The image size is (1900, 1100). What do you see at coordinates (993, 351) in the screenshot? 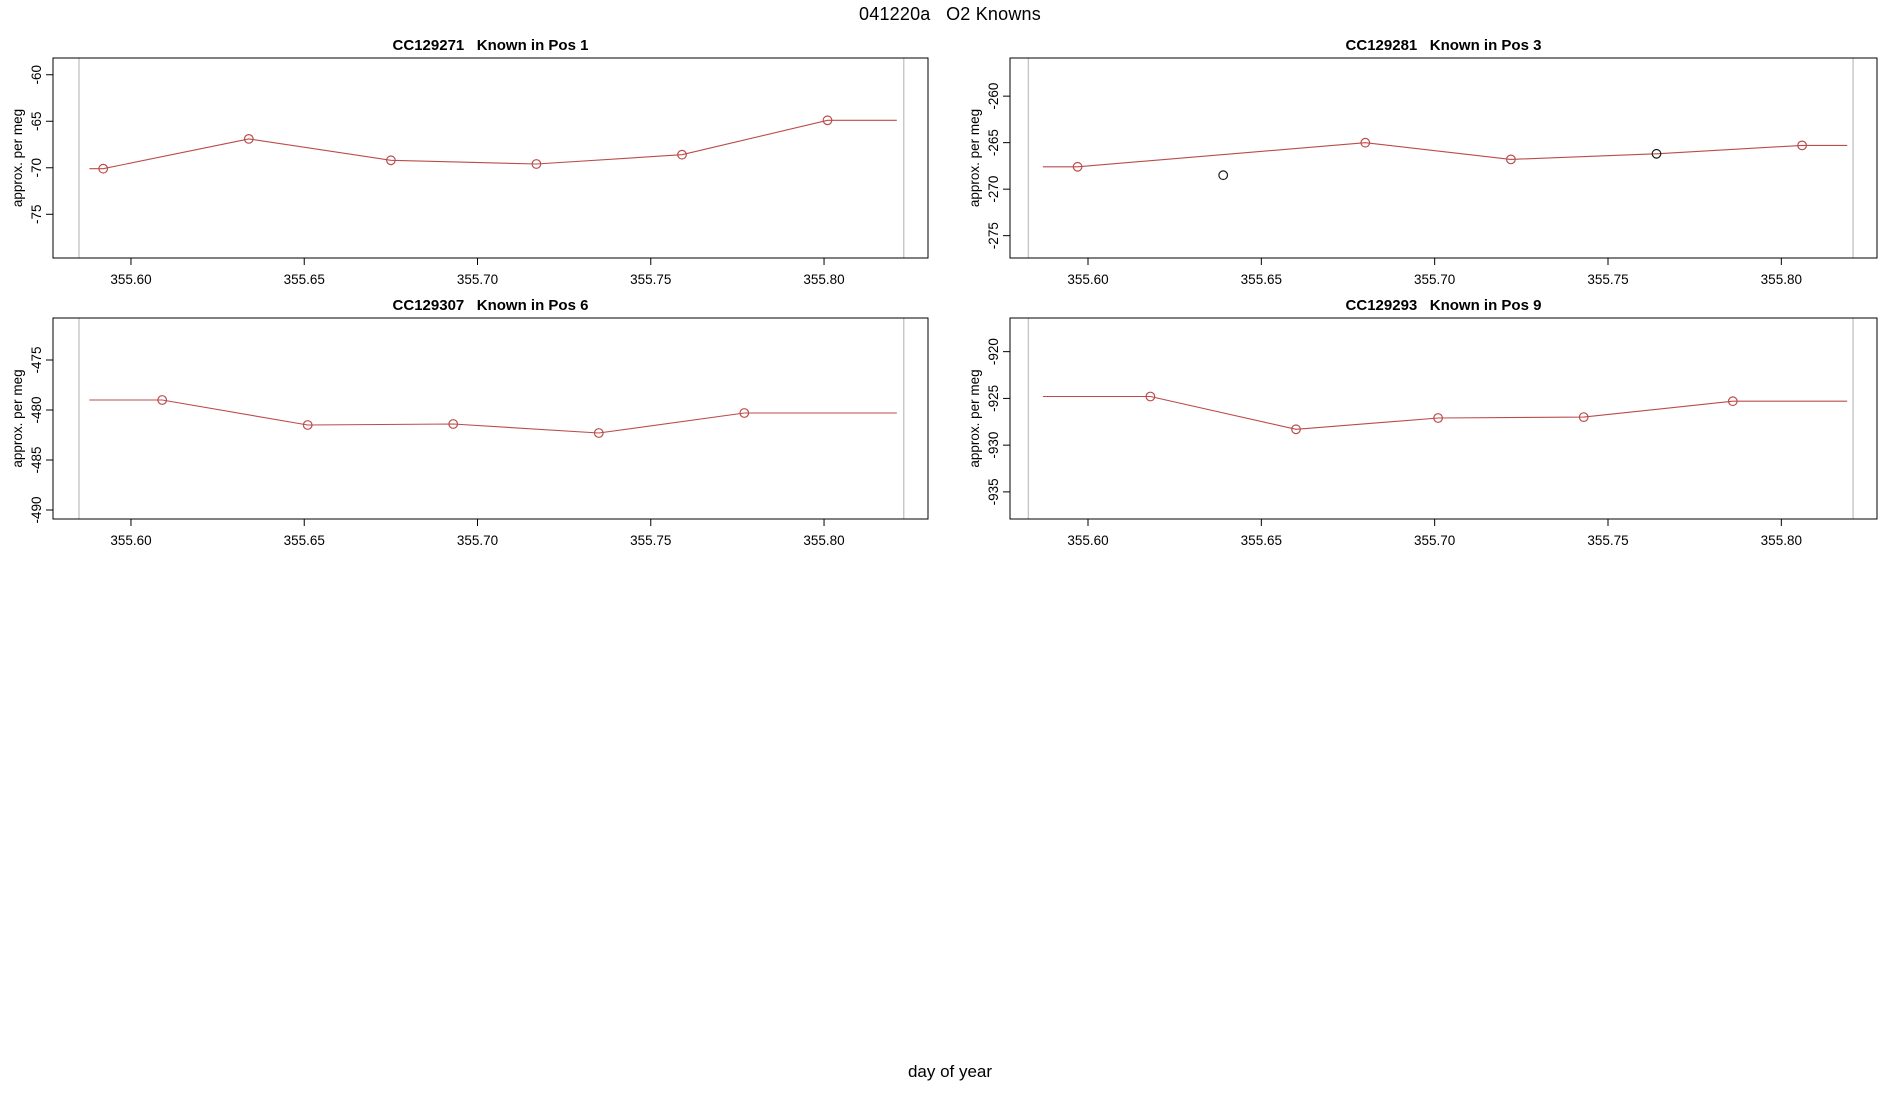
I see `y-tick-label: -920` at bounding box center [993, 351].